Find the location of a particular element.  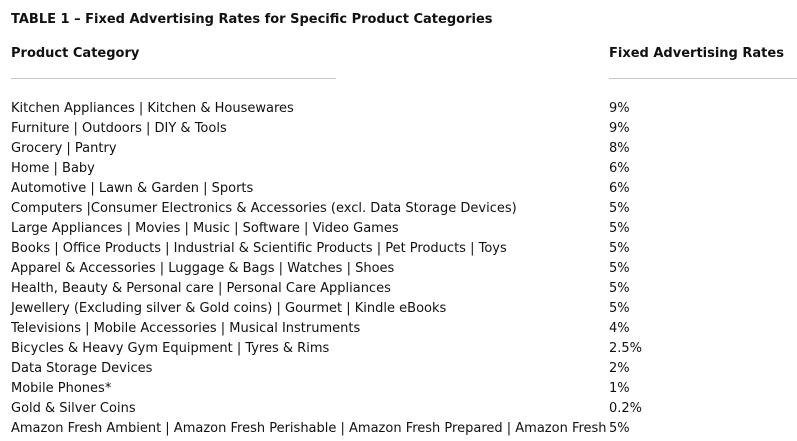

rate-cell: 2% is located at coordinates (619, 368).